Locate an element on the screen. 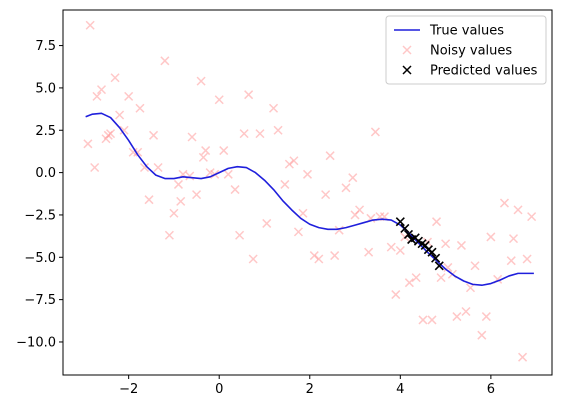 This screenshot has width=568, height=413. legend-item: Predicted values is located at coordinates (470, 71).